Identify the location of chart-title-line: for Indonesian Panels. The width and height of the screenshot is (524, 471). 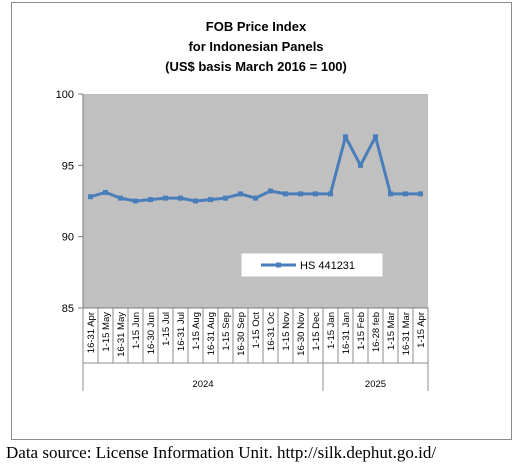
(255, 46).